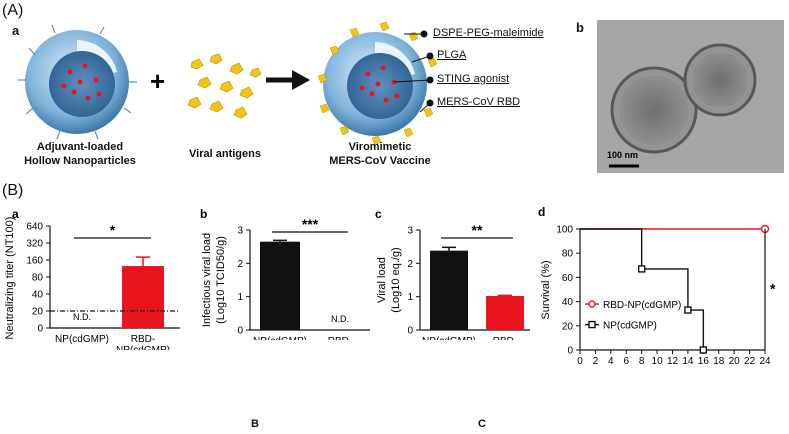 The image size is (789, 434). Describe the element at coordinates (157, 81) in the screenshot. I see `plus-symbol: +` at that location.